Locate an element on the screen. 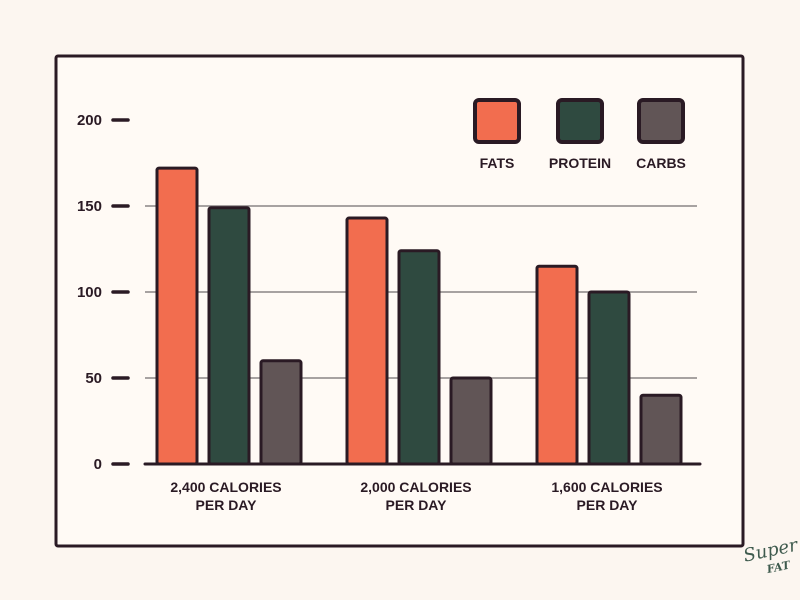  legend-label-protein: PROTEIN is located at coordinates (580, 163).